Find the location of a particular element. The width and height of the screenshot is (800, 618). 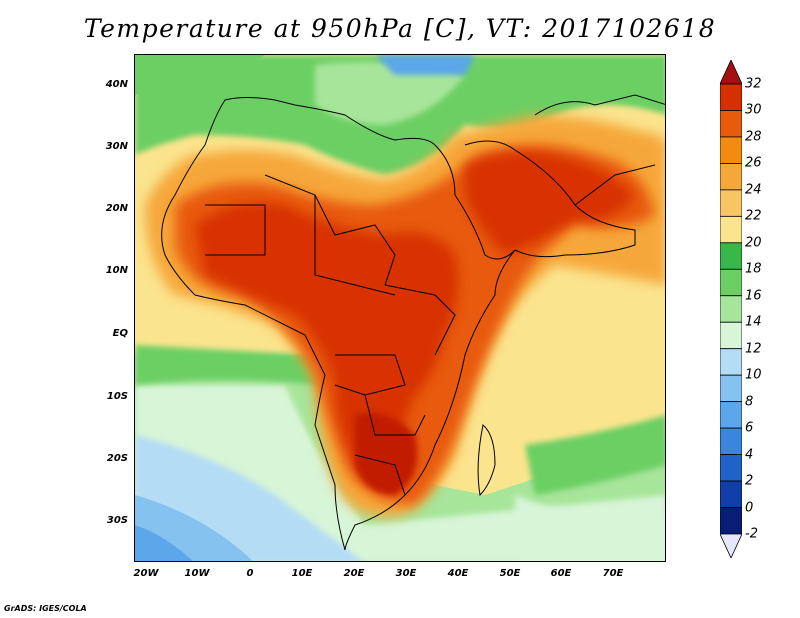

colorbar-label: -2 is located at coordinates (751, 534).